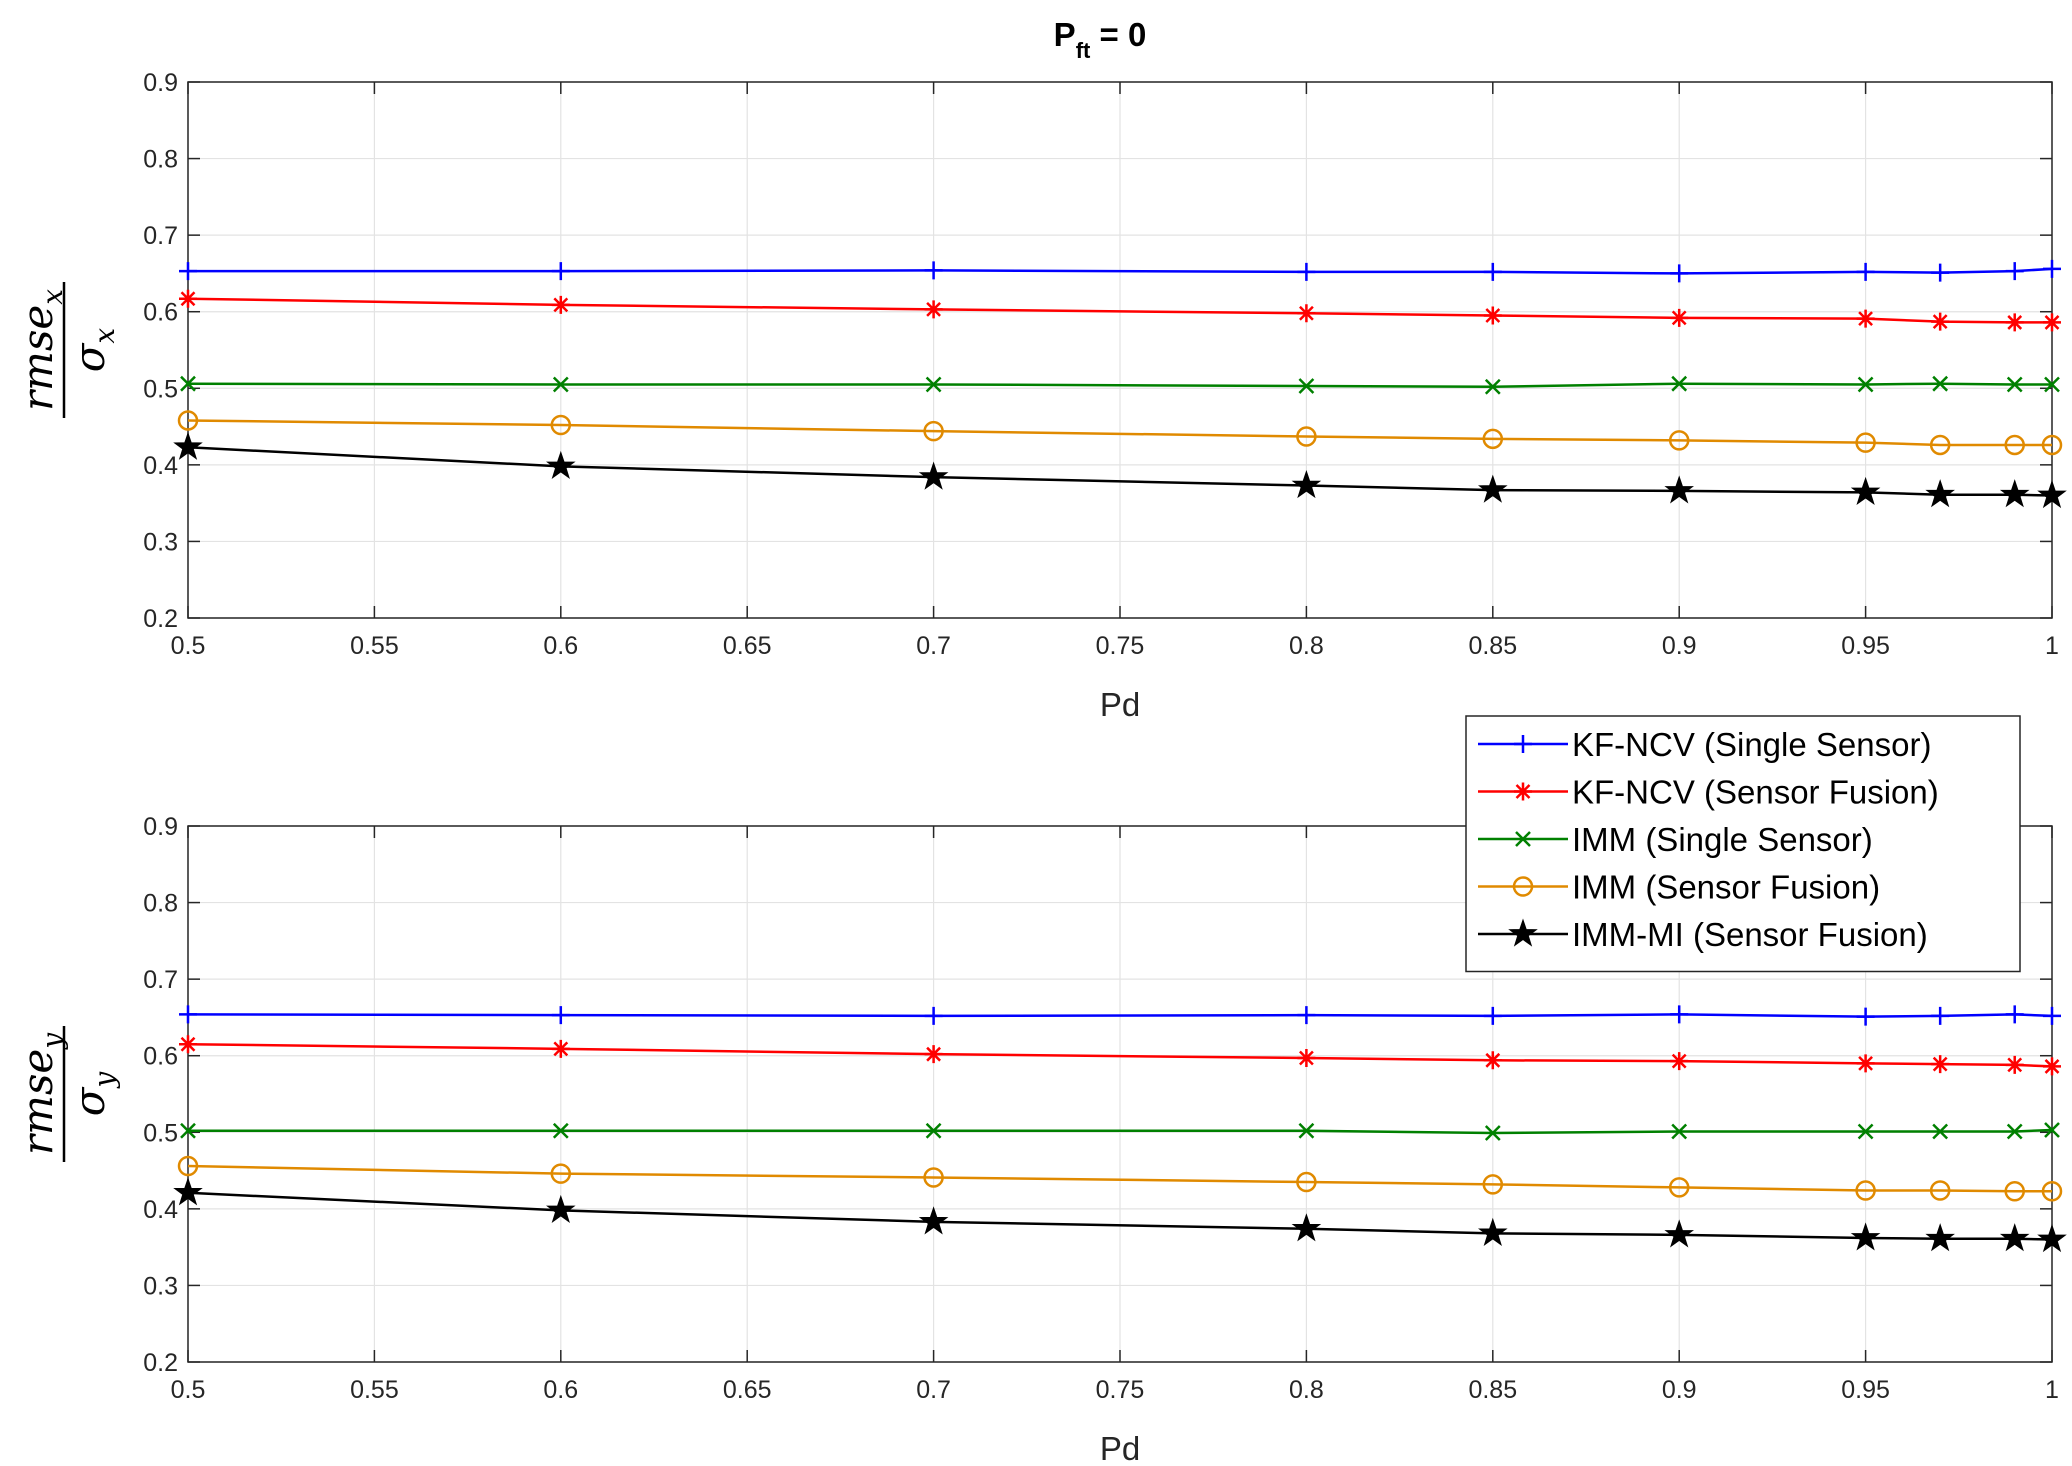  What do you see at coordinates (1118, 34) in the screenshot?
I see `title-rest: = 0` at bounding box center [1118, 34].